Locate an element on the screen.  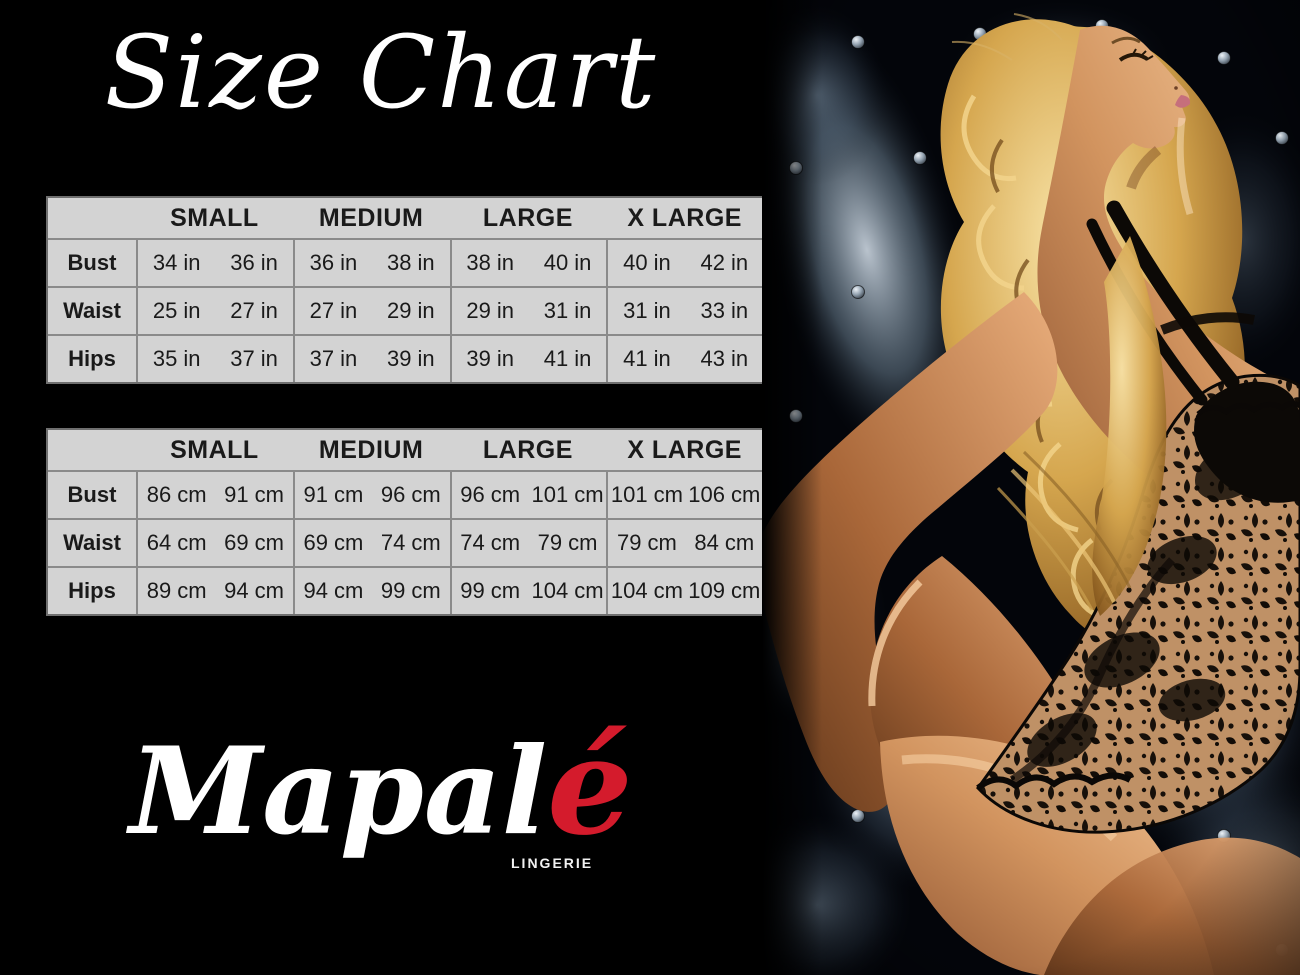
page-title: Size Chart is located at coordinates (381, 72).